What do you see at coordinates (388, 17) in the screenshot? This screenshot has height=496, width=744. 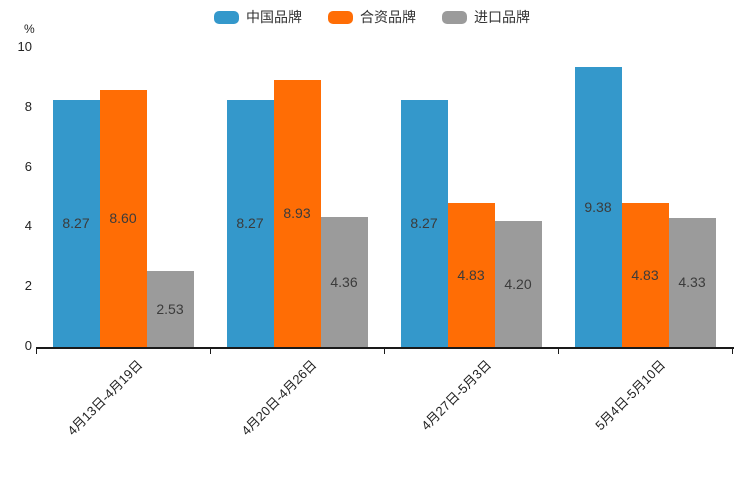 I see `legend-label: 合资品牌` at bounding box center [388, 17].